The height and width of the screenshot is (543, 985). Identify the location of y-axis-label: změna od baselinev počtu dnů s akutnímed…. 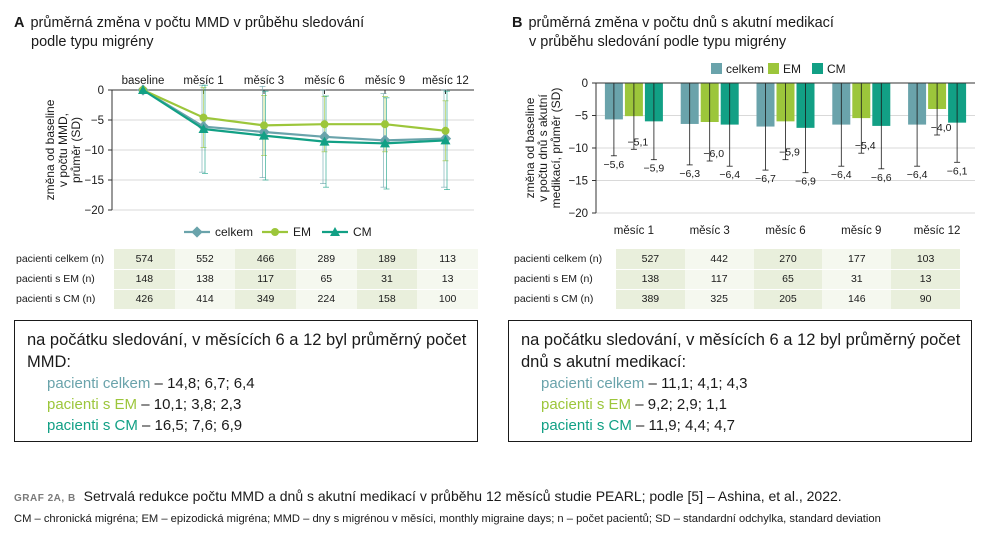
(543, 148).